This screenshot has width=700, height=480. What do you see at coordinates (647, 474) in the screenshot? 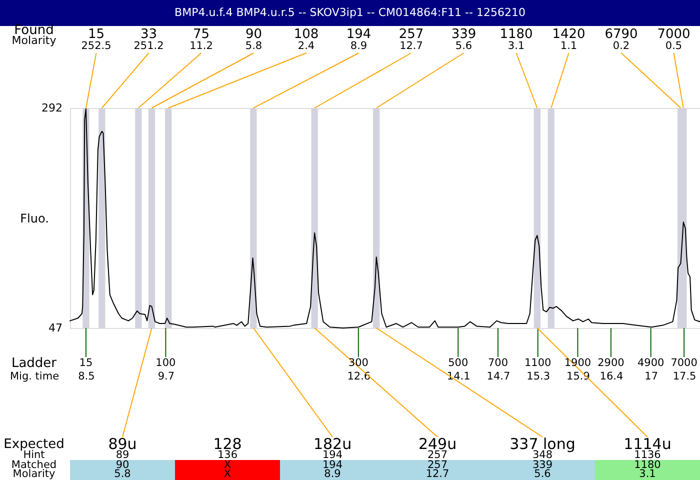
I see `text: 3.1` at bounding box center [647, 474].